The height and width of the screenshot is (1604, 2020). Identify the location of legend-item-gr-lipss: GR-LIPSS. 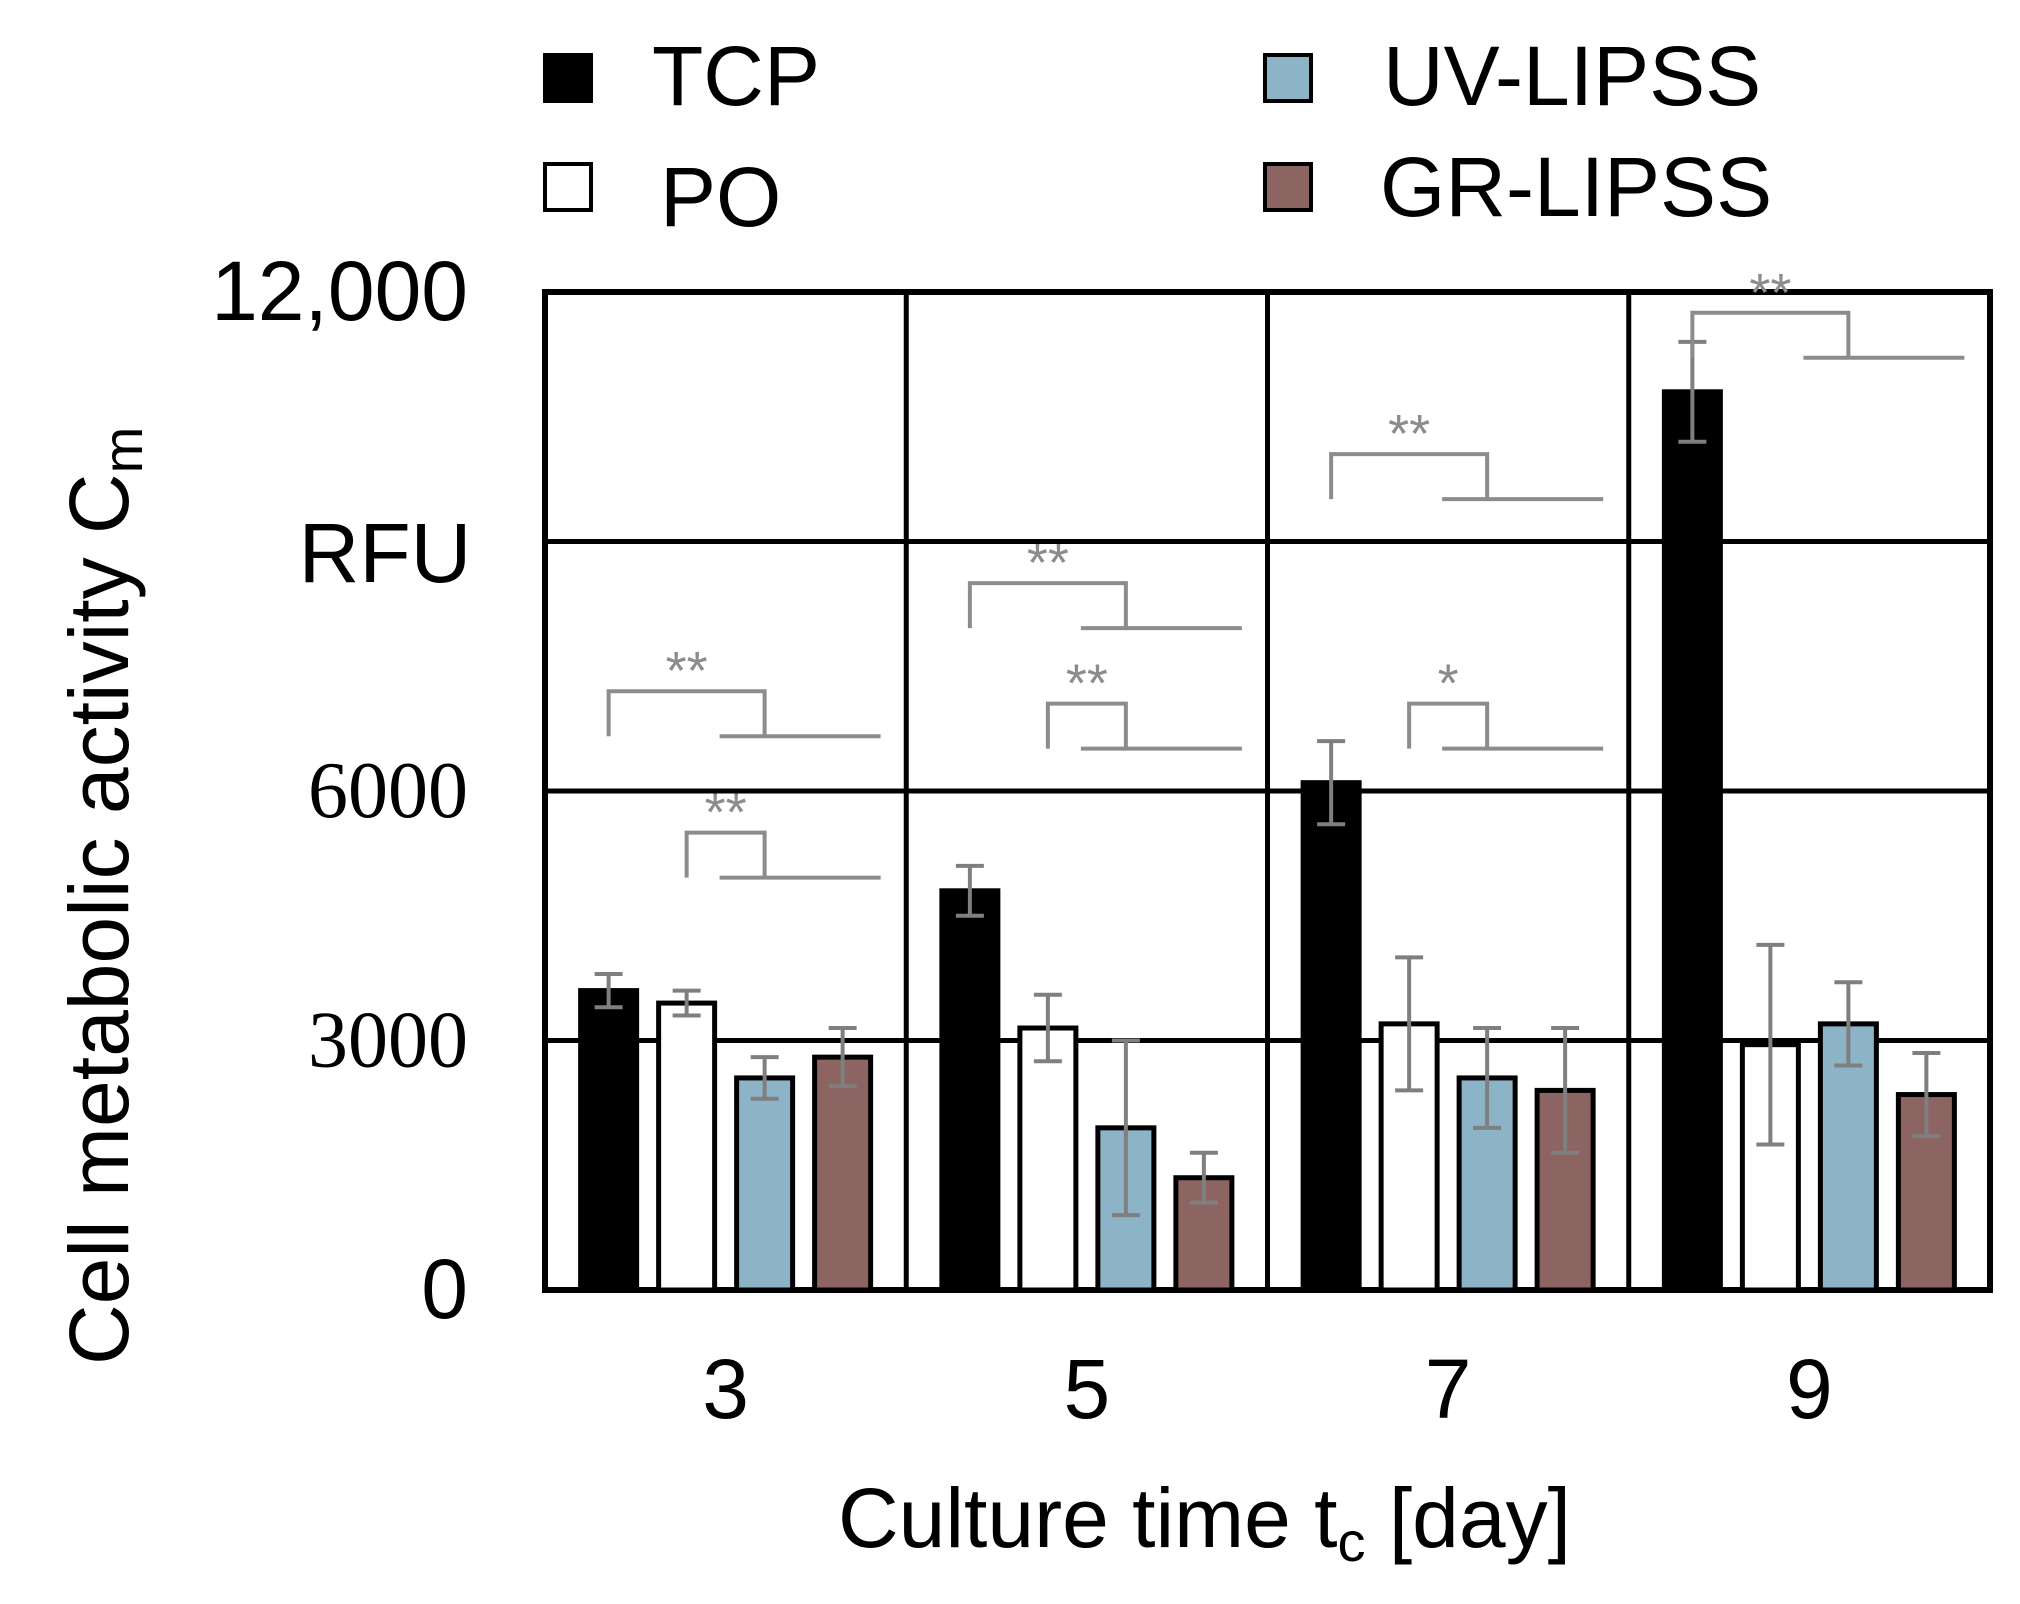
(1517, 187).